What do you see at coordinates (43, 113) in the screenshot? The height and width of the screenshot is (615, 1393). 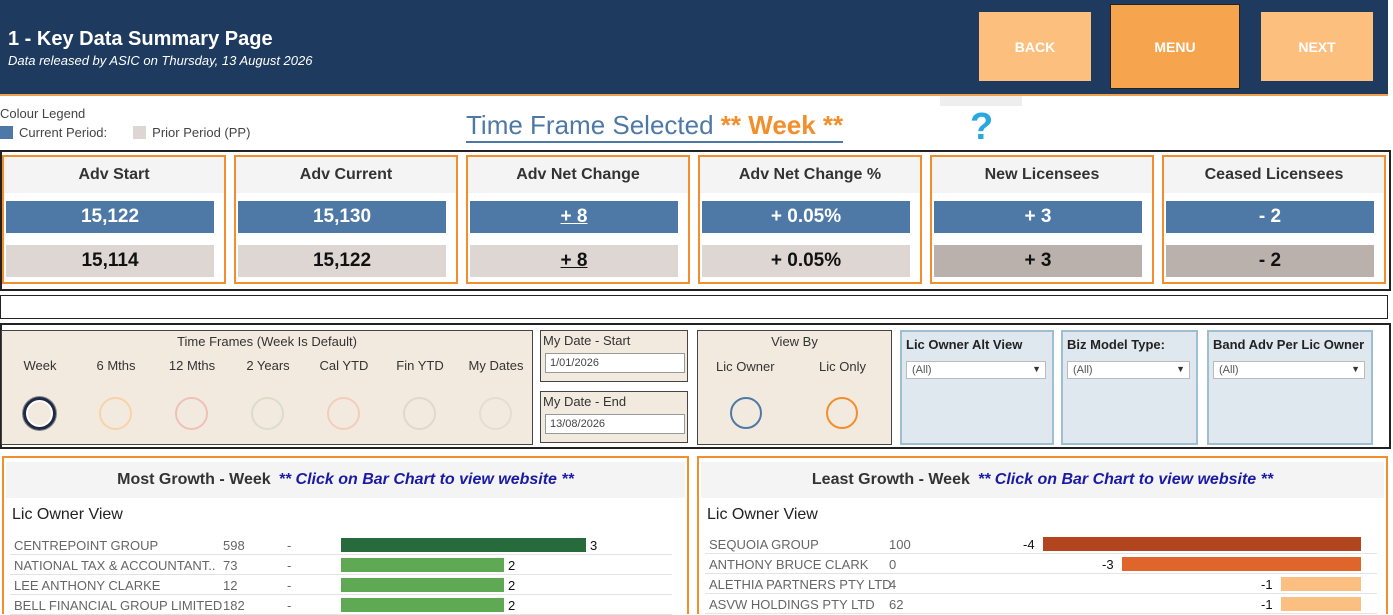 I see `legend-title: Colour Legend` at bounding box center [43, 113].